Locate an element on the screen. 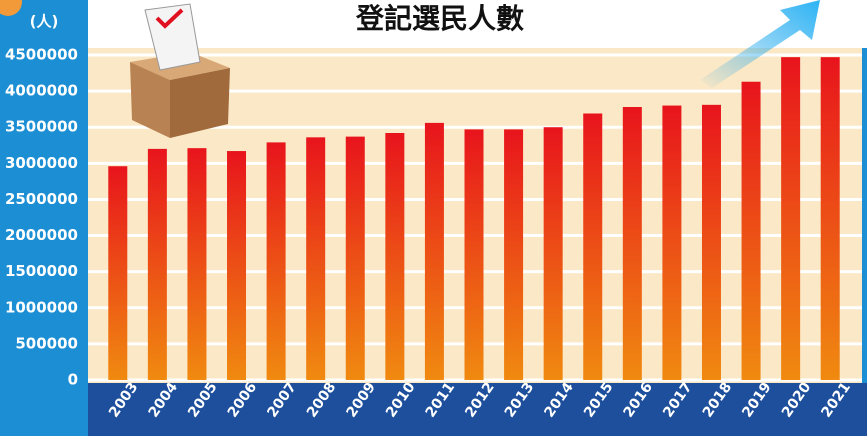 This screenshot has width=867, height=436. y-tick-label: 2500000 is located at coordinates (41, 199).